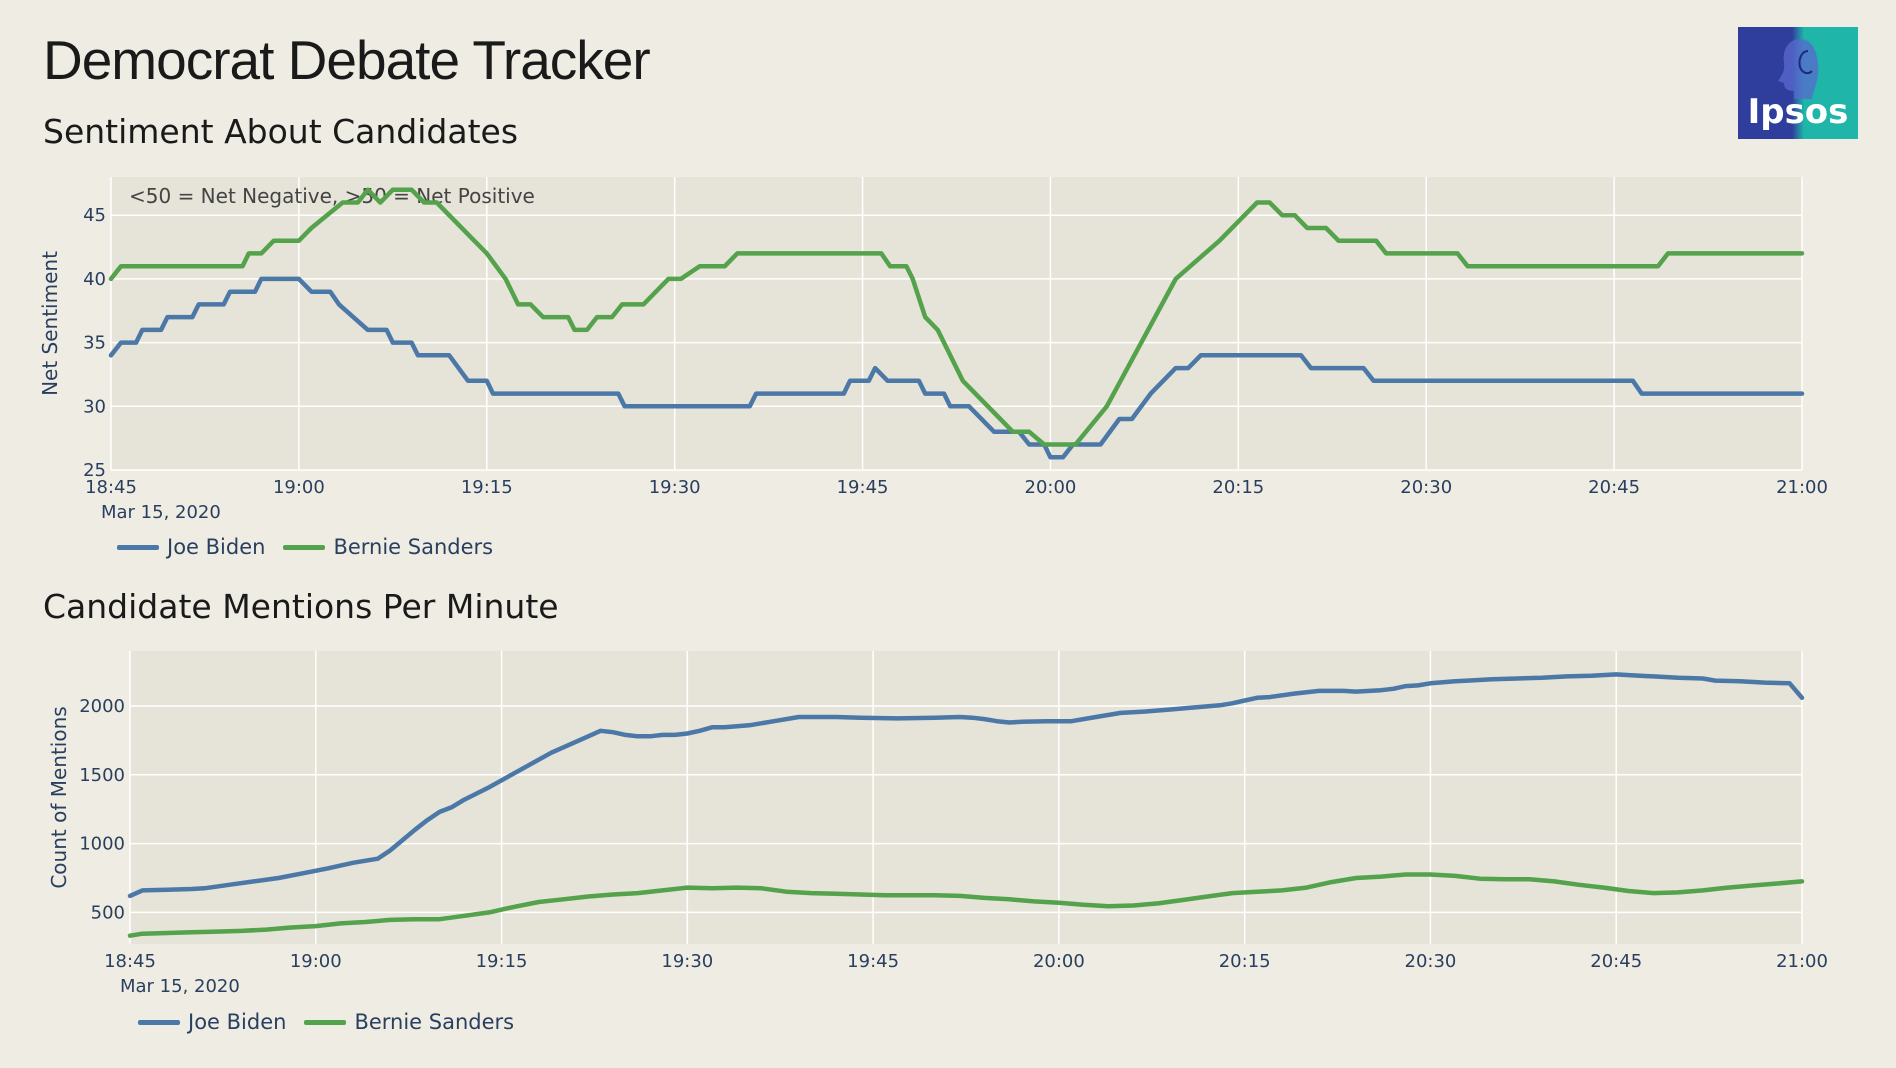 The image size is (1896, 1068). I want to click on ipsos-logo: Ipsos, so click(1798, 83).